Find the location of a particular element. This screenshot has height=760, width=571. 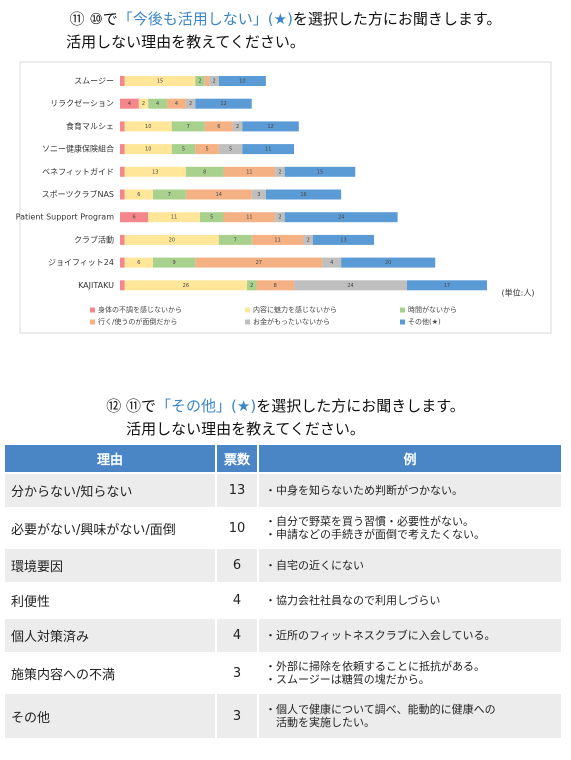

example-cell: ・自宅の近くにない is located at coordinates (410, 565).